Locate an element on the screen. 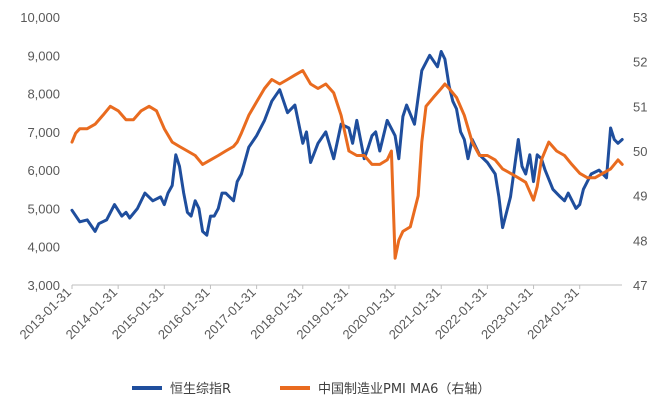  y-left-tick-label: 10,000 is located at coordinates (40, 17).